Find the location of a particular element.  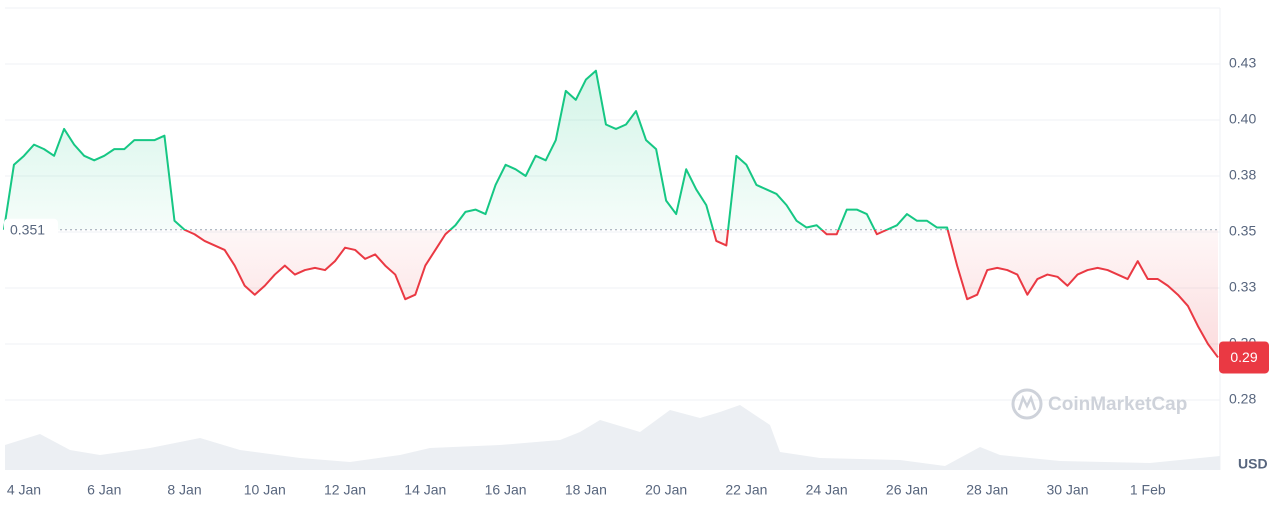

x-tick-label: 24 Jan is located at coordinates (827, 490).